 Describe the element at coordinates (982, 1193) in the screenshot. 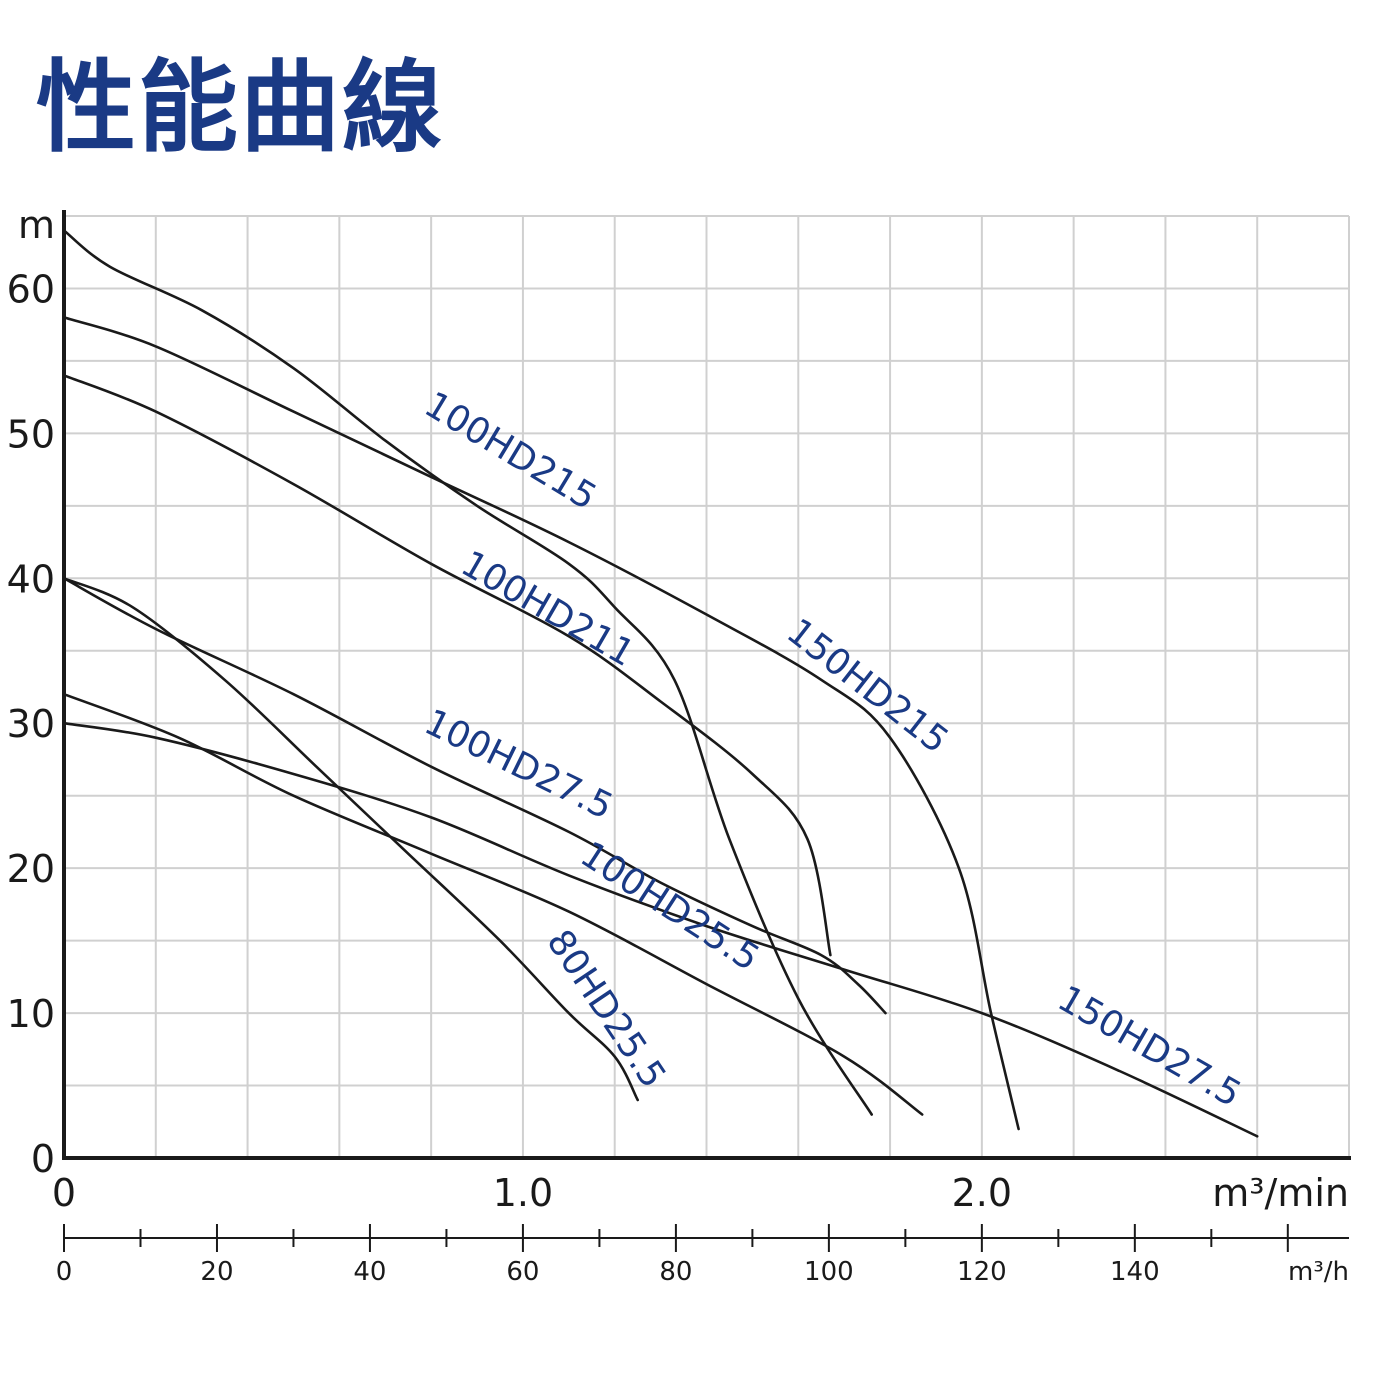

I see `x-tick-label: 2.0` at that location.